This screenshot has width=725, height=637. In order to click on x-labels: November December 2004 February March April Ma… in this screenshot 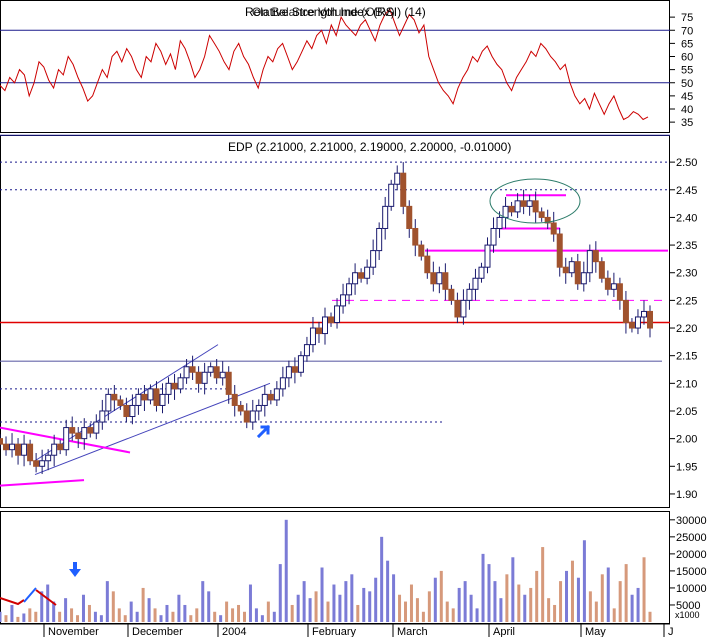, I will do `click(358, 630)`.